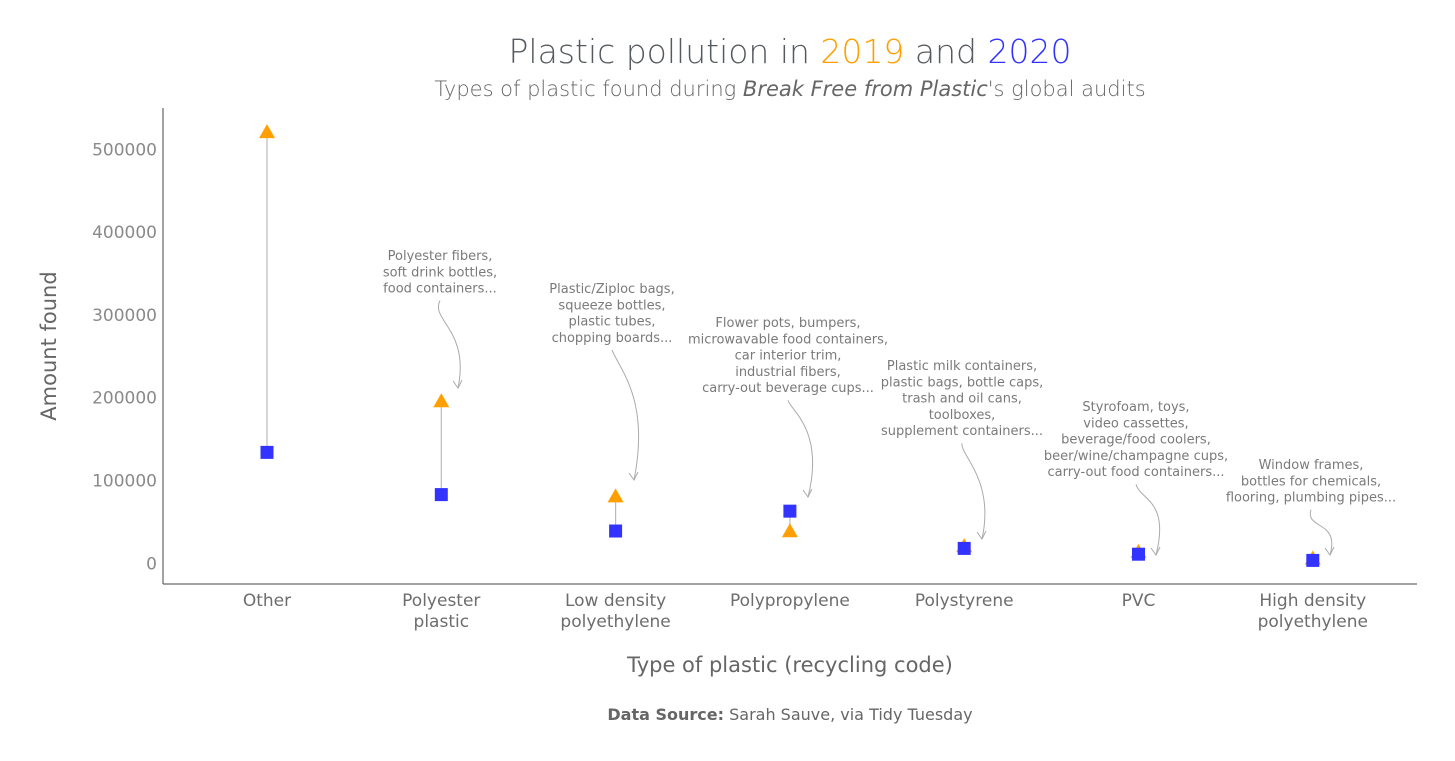 This screenshot has height=761, width=1455. What do you see at coordinates (1067, 89) in the screenshot?
I see `subtitle-end: 's global audits` at bounding box center [1067, 89].